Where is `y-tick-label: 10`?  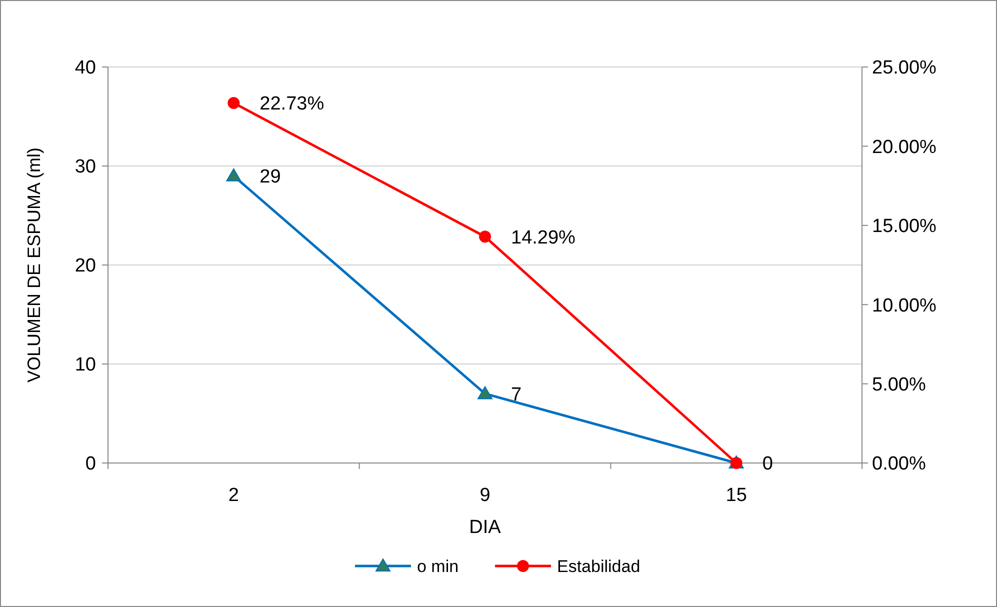
y-tick-label: 10 is located at coordinates (85, 365).